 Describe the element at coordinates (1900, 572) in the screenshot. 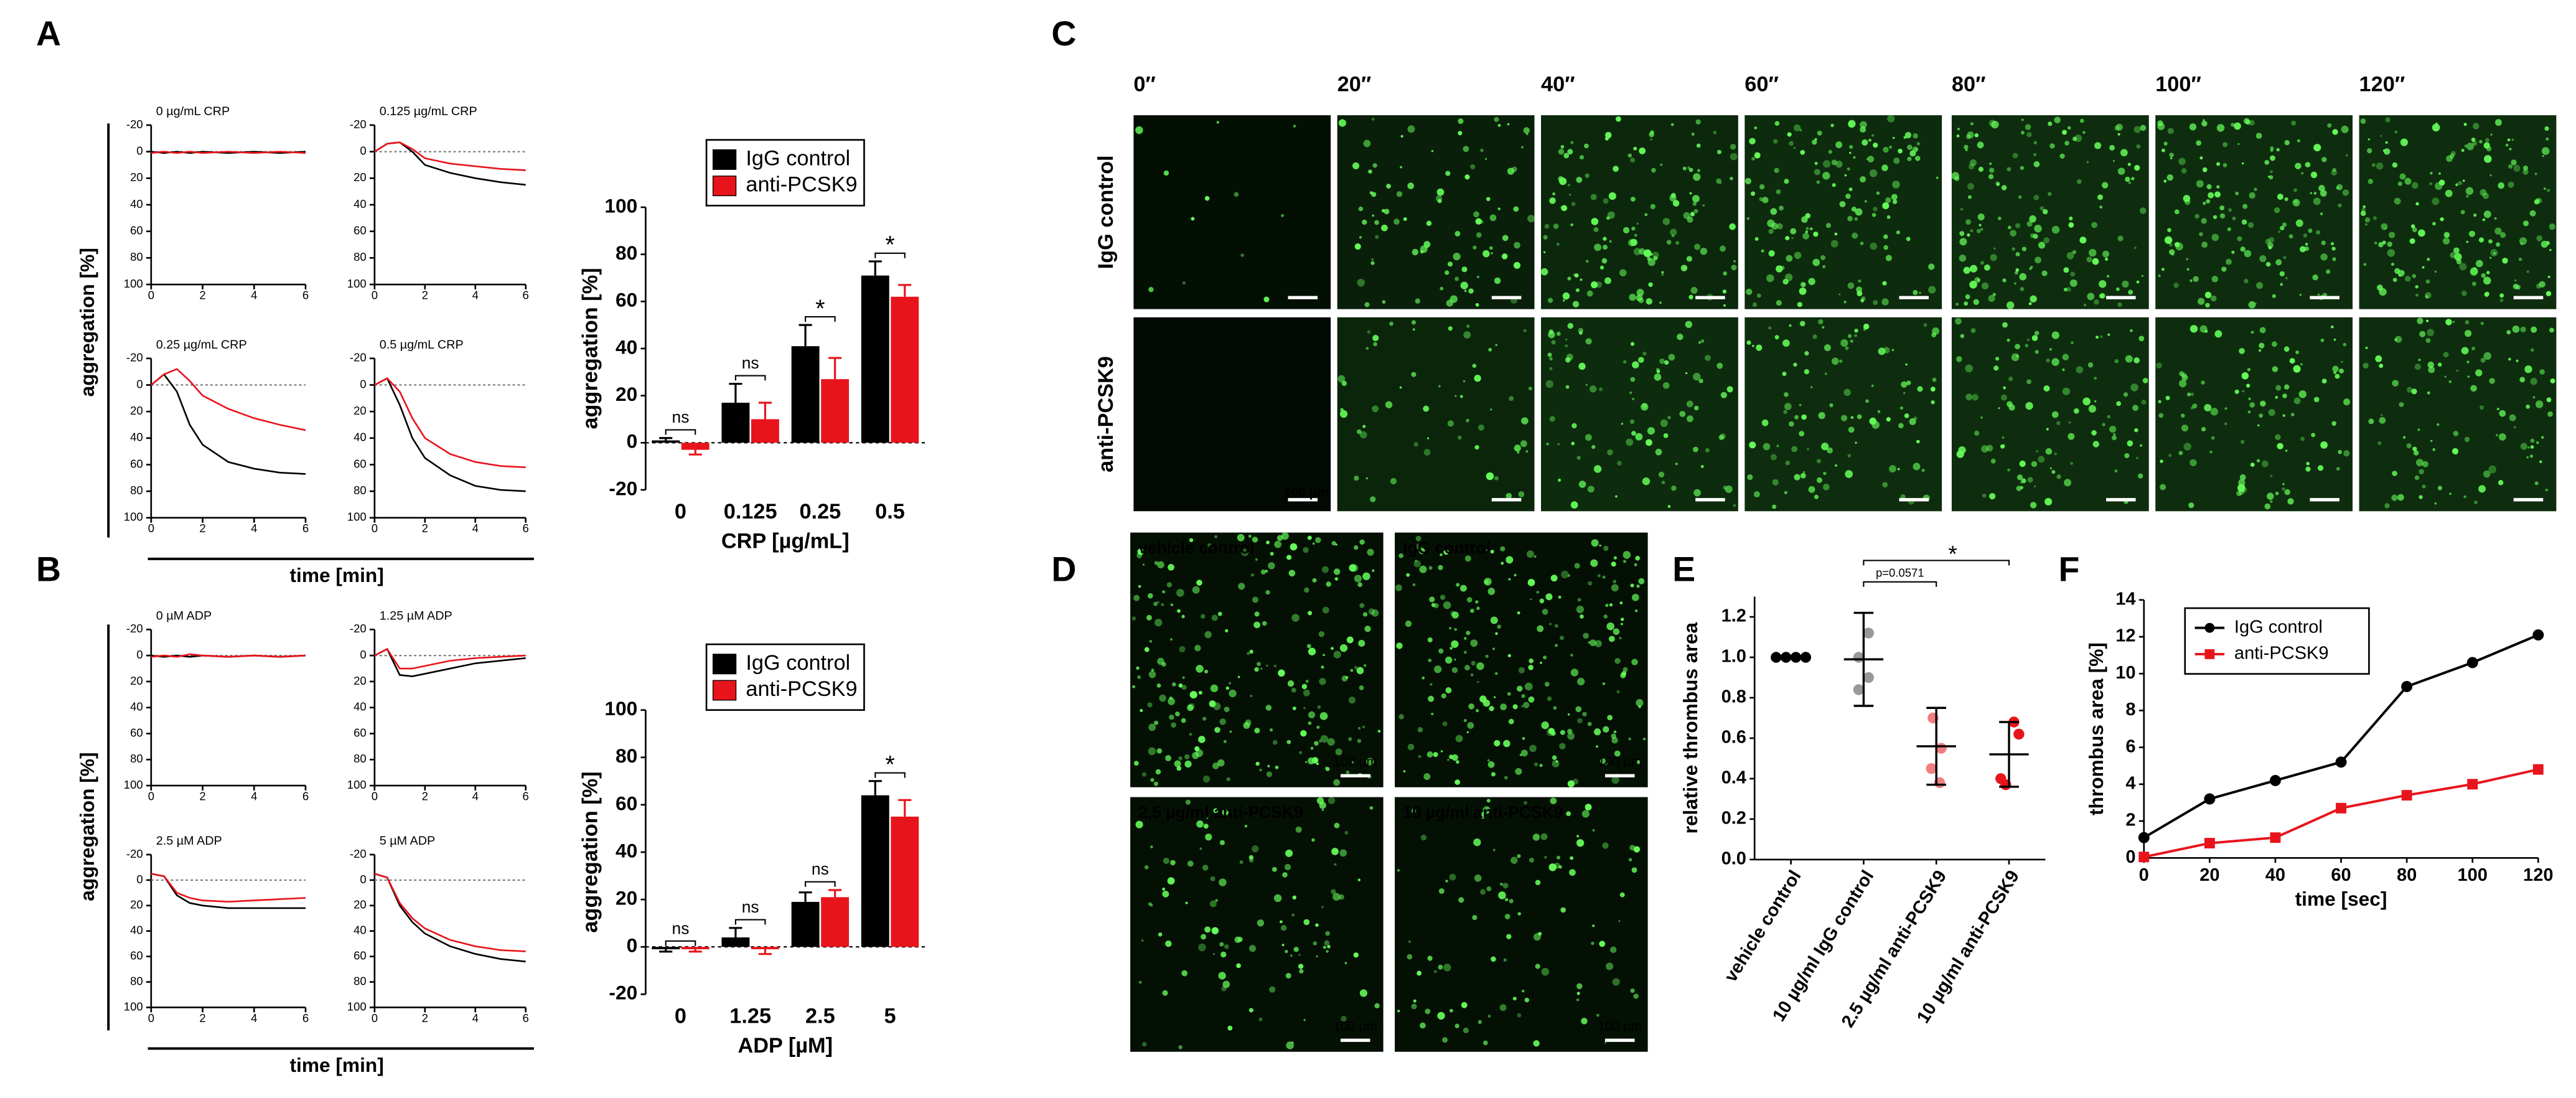

I see `comparison-label: p=0.0571` at that location.